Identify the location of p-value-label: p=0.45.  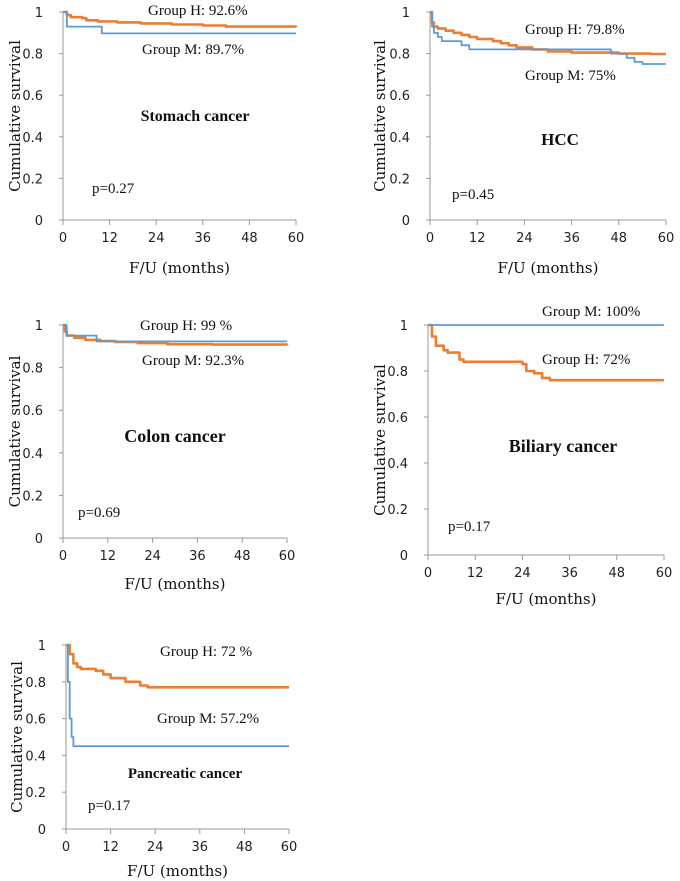
(473, 195).